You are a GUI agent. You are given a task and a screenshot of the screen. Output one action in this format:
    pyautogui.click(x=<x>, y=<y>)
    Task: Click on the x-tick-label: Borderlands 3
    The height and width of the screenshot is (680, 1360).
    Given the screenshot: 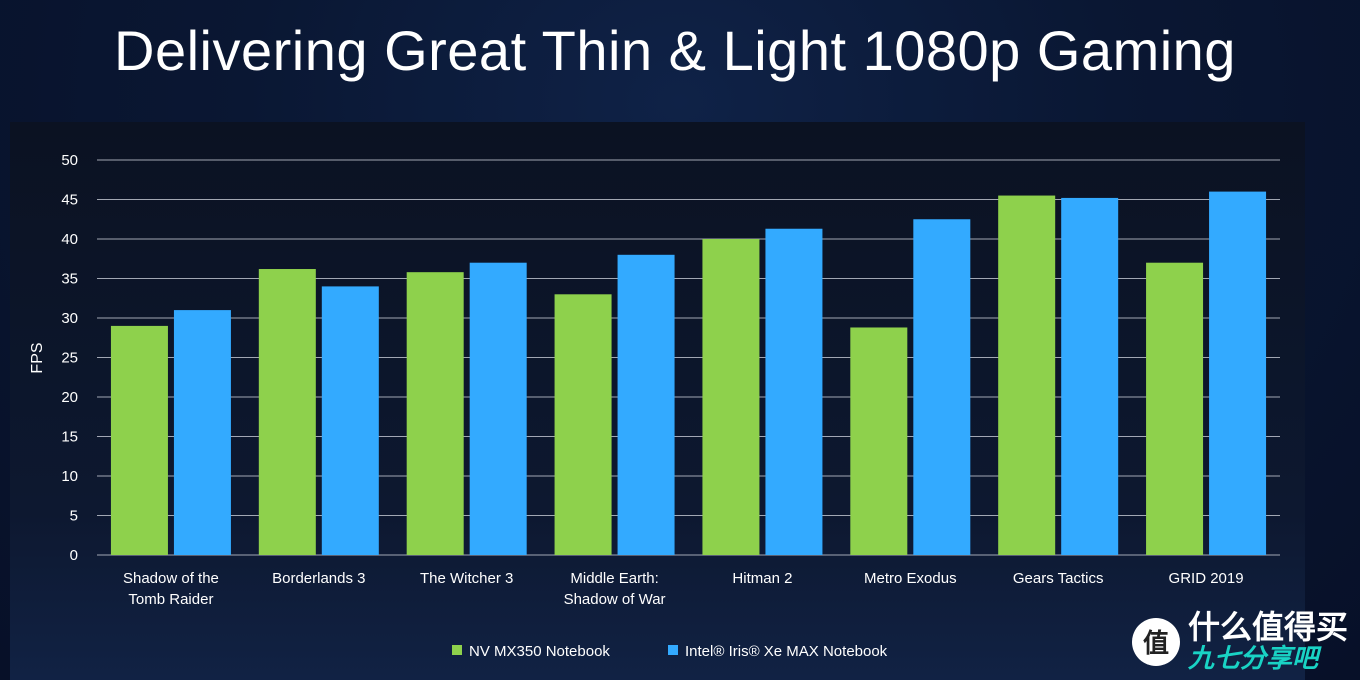 What is the action you would take?
    pyautogui.click(x=318, y=578)
    